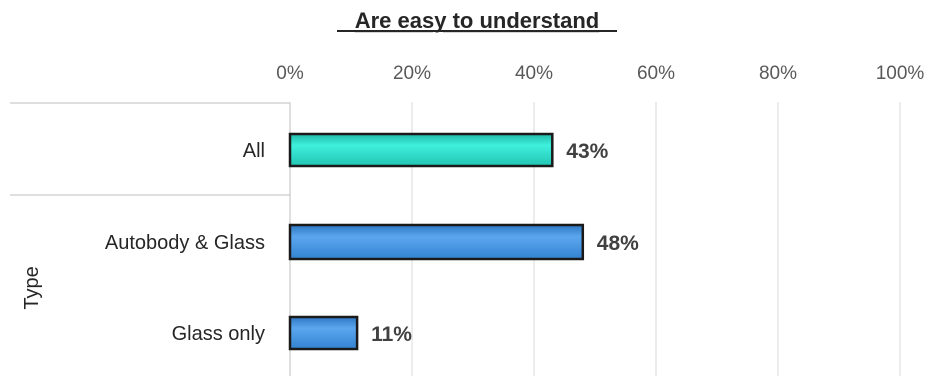  I want to click on category-label: Glass only, so click(218, 334).